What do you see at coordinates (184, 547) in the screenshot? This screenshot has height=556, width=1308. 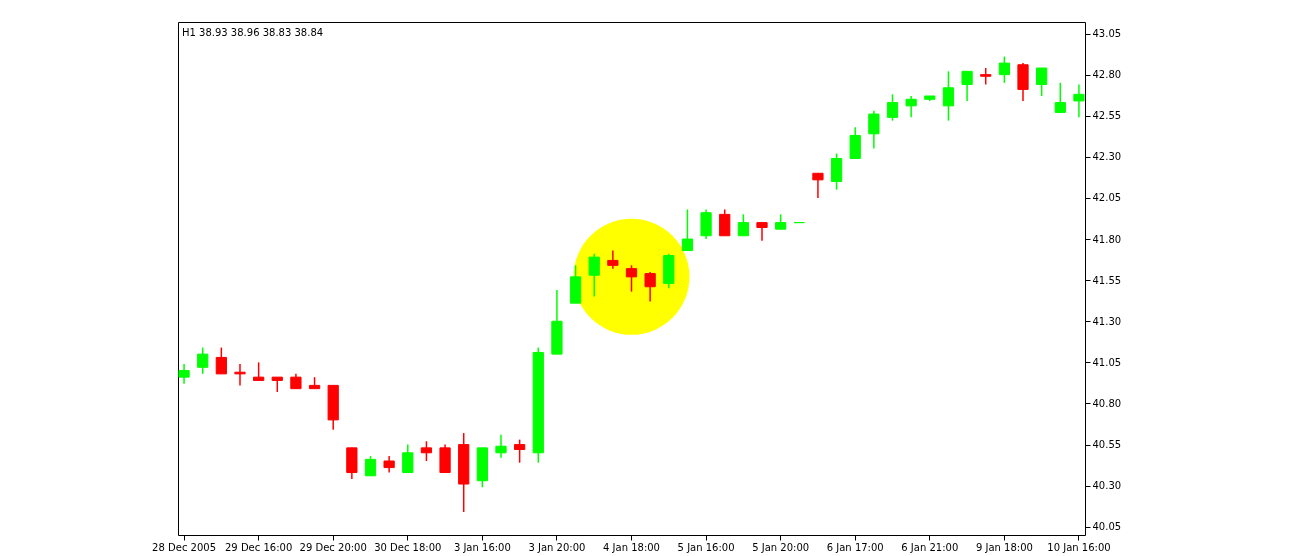 I see `x-tick-label: 28 Dec 2005` at bounding box center [184, 547].